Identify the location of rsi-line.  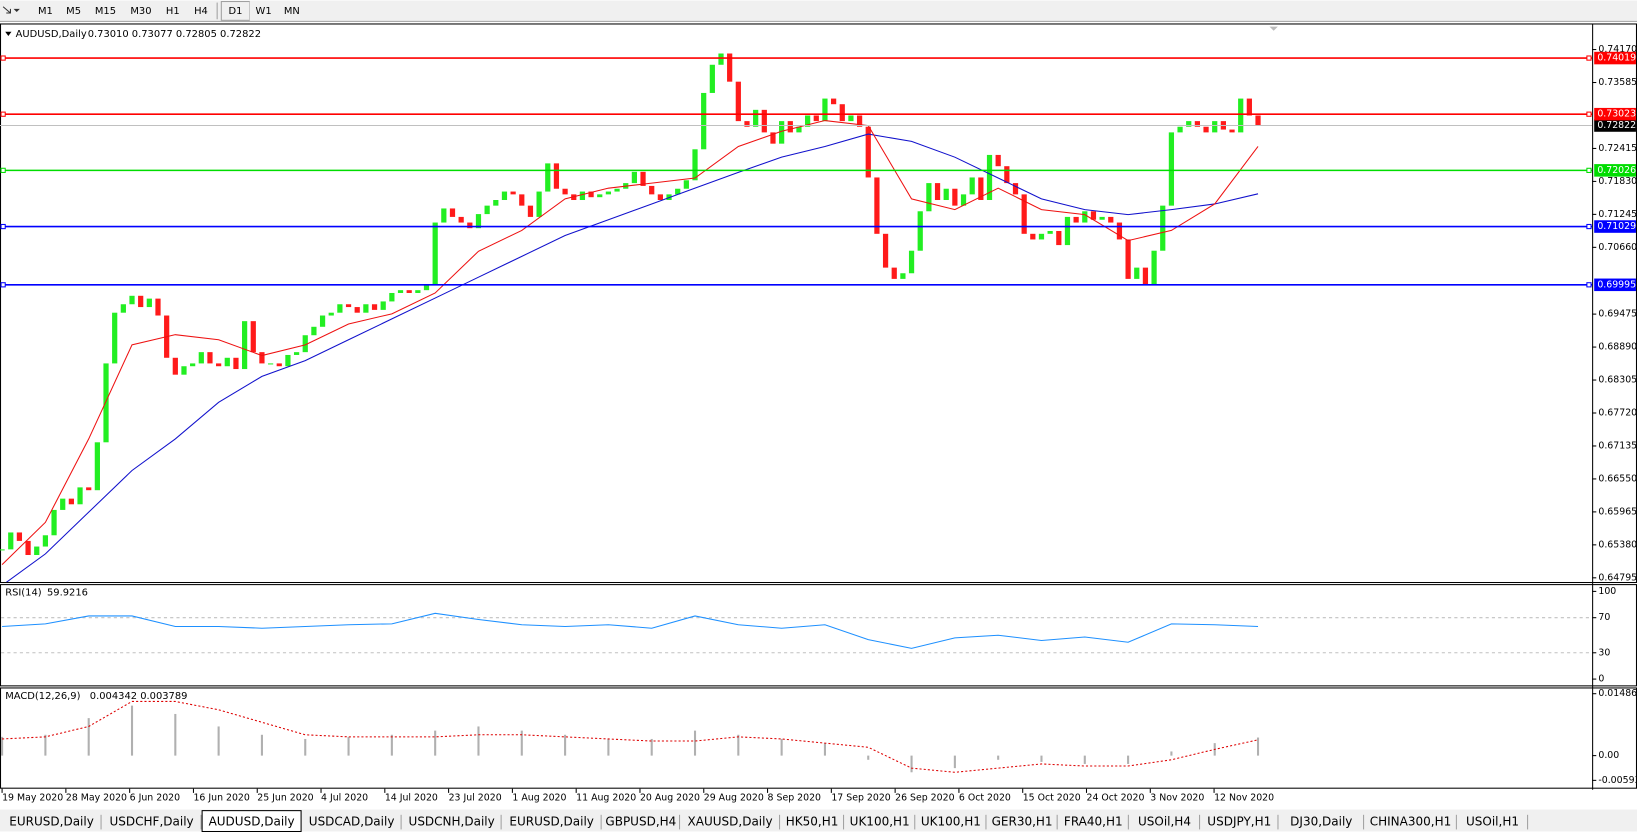
(630, 630).